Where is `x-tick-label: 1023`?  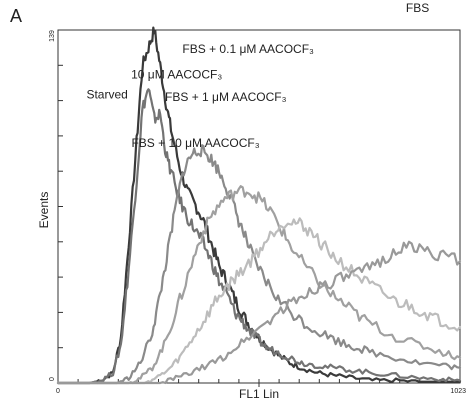 x-tick-label: 1023 is located at coordinates (458, 391).